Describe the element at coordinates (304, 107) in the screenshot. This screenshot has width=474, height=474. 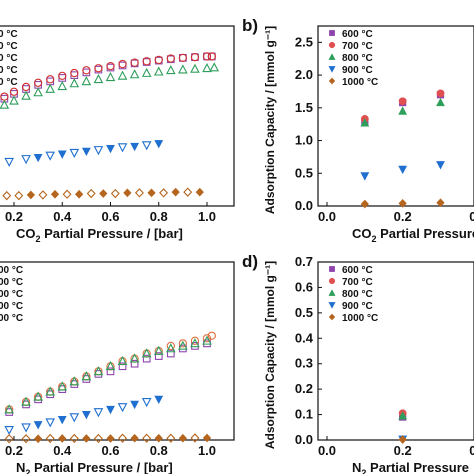
I see `y-tick-label: 1.5` at that location.